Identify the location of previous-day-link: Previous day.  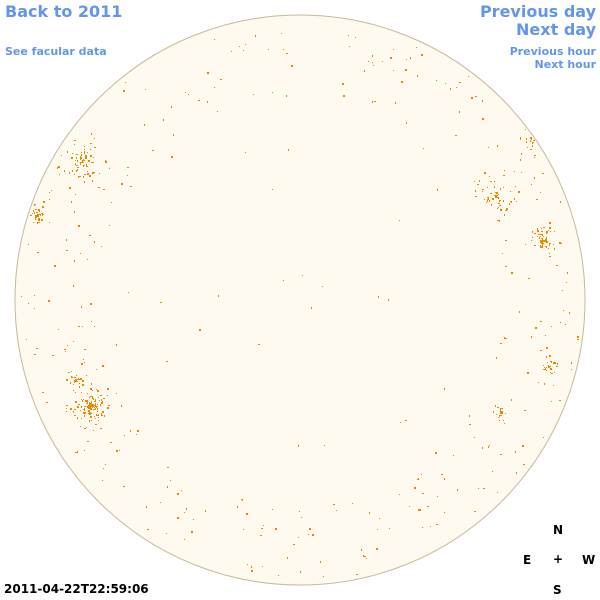
(537, 11).